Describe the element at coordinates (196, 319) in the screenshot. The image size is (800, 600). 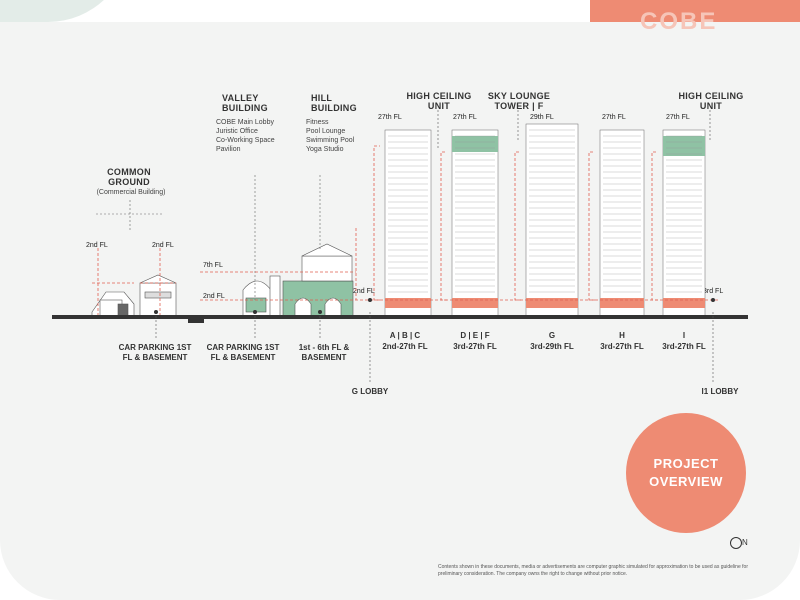
I see `ground-step` at that location.